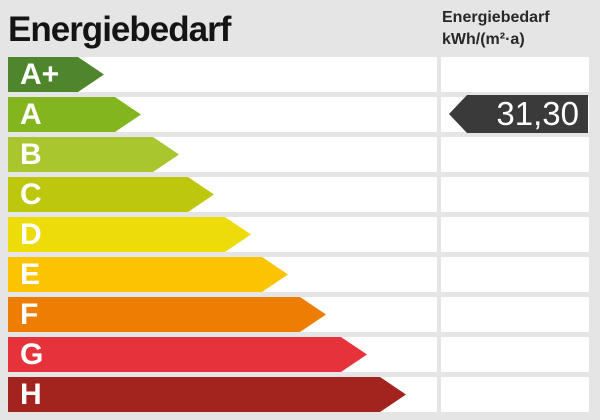  Describe the element at coordinates (300, 74) in the screenshot. I see `scale-row-a+: A+` at that location.